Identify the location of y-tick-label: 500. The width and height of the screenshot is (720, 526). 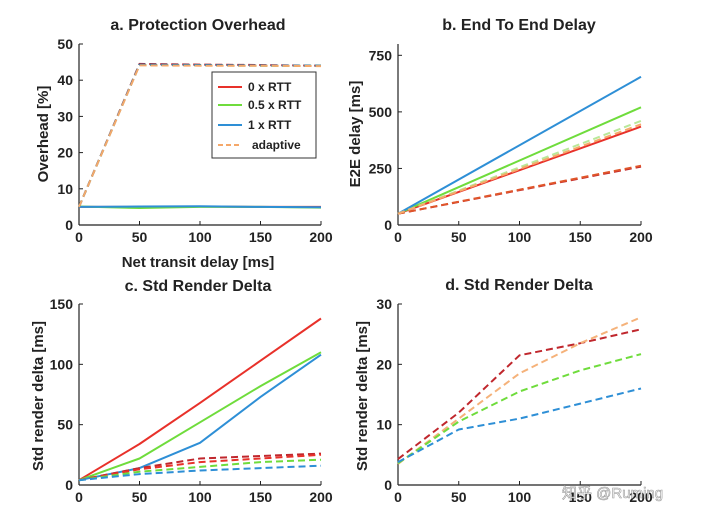
(381, 112).